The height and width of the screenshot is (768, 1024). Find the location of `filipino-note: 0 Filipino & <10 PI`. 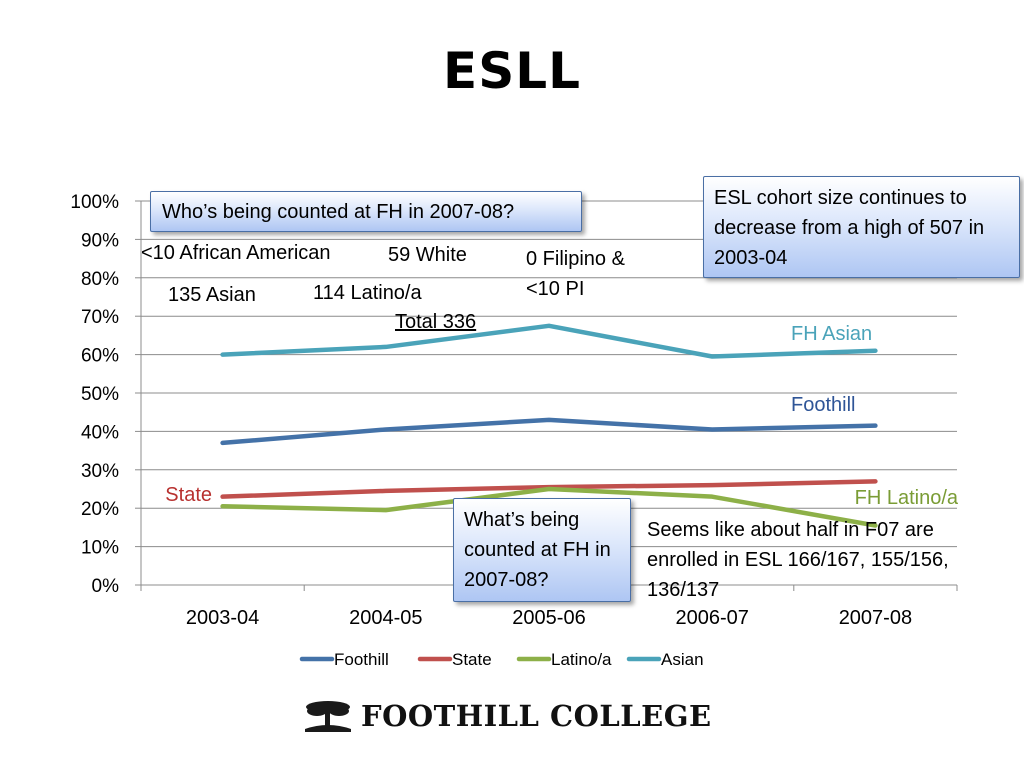

filipino-note: 0 Filipino & <10 PI is located at coordinates (575, 274).